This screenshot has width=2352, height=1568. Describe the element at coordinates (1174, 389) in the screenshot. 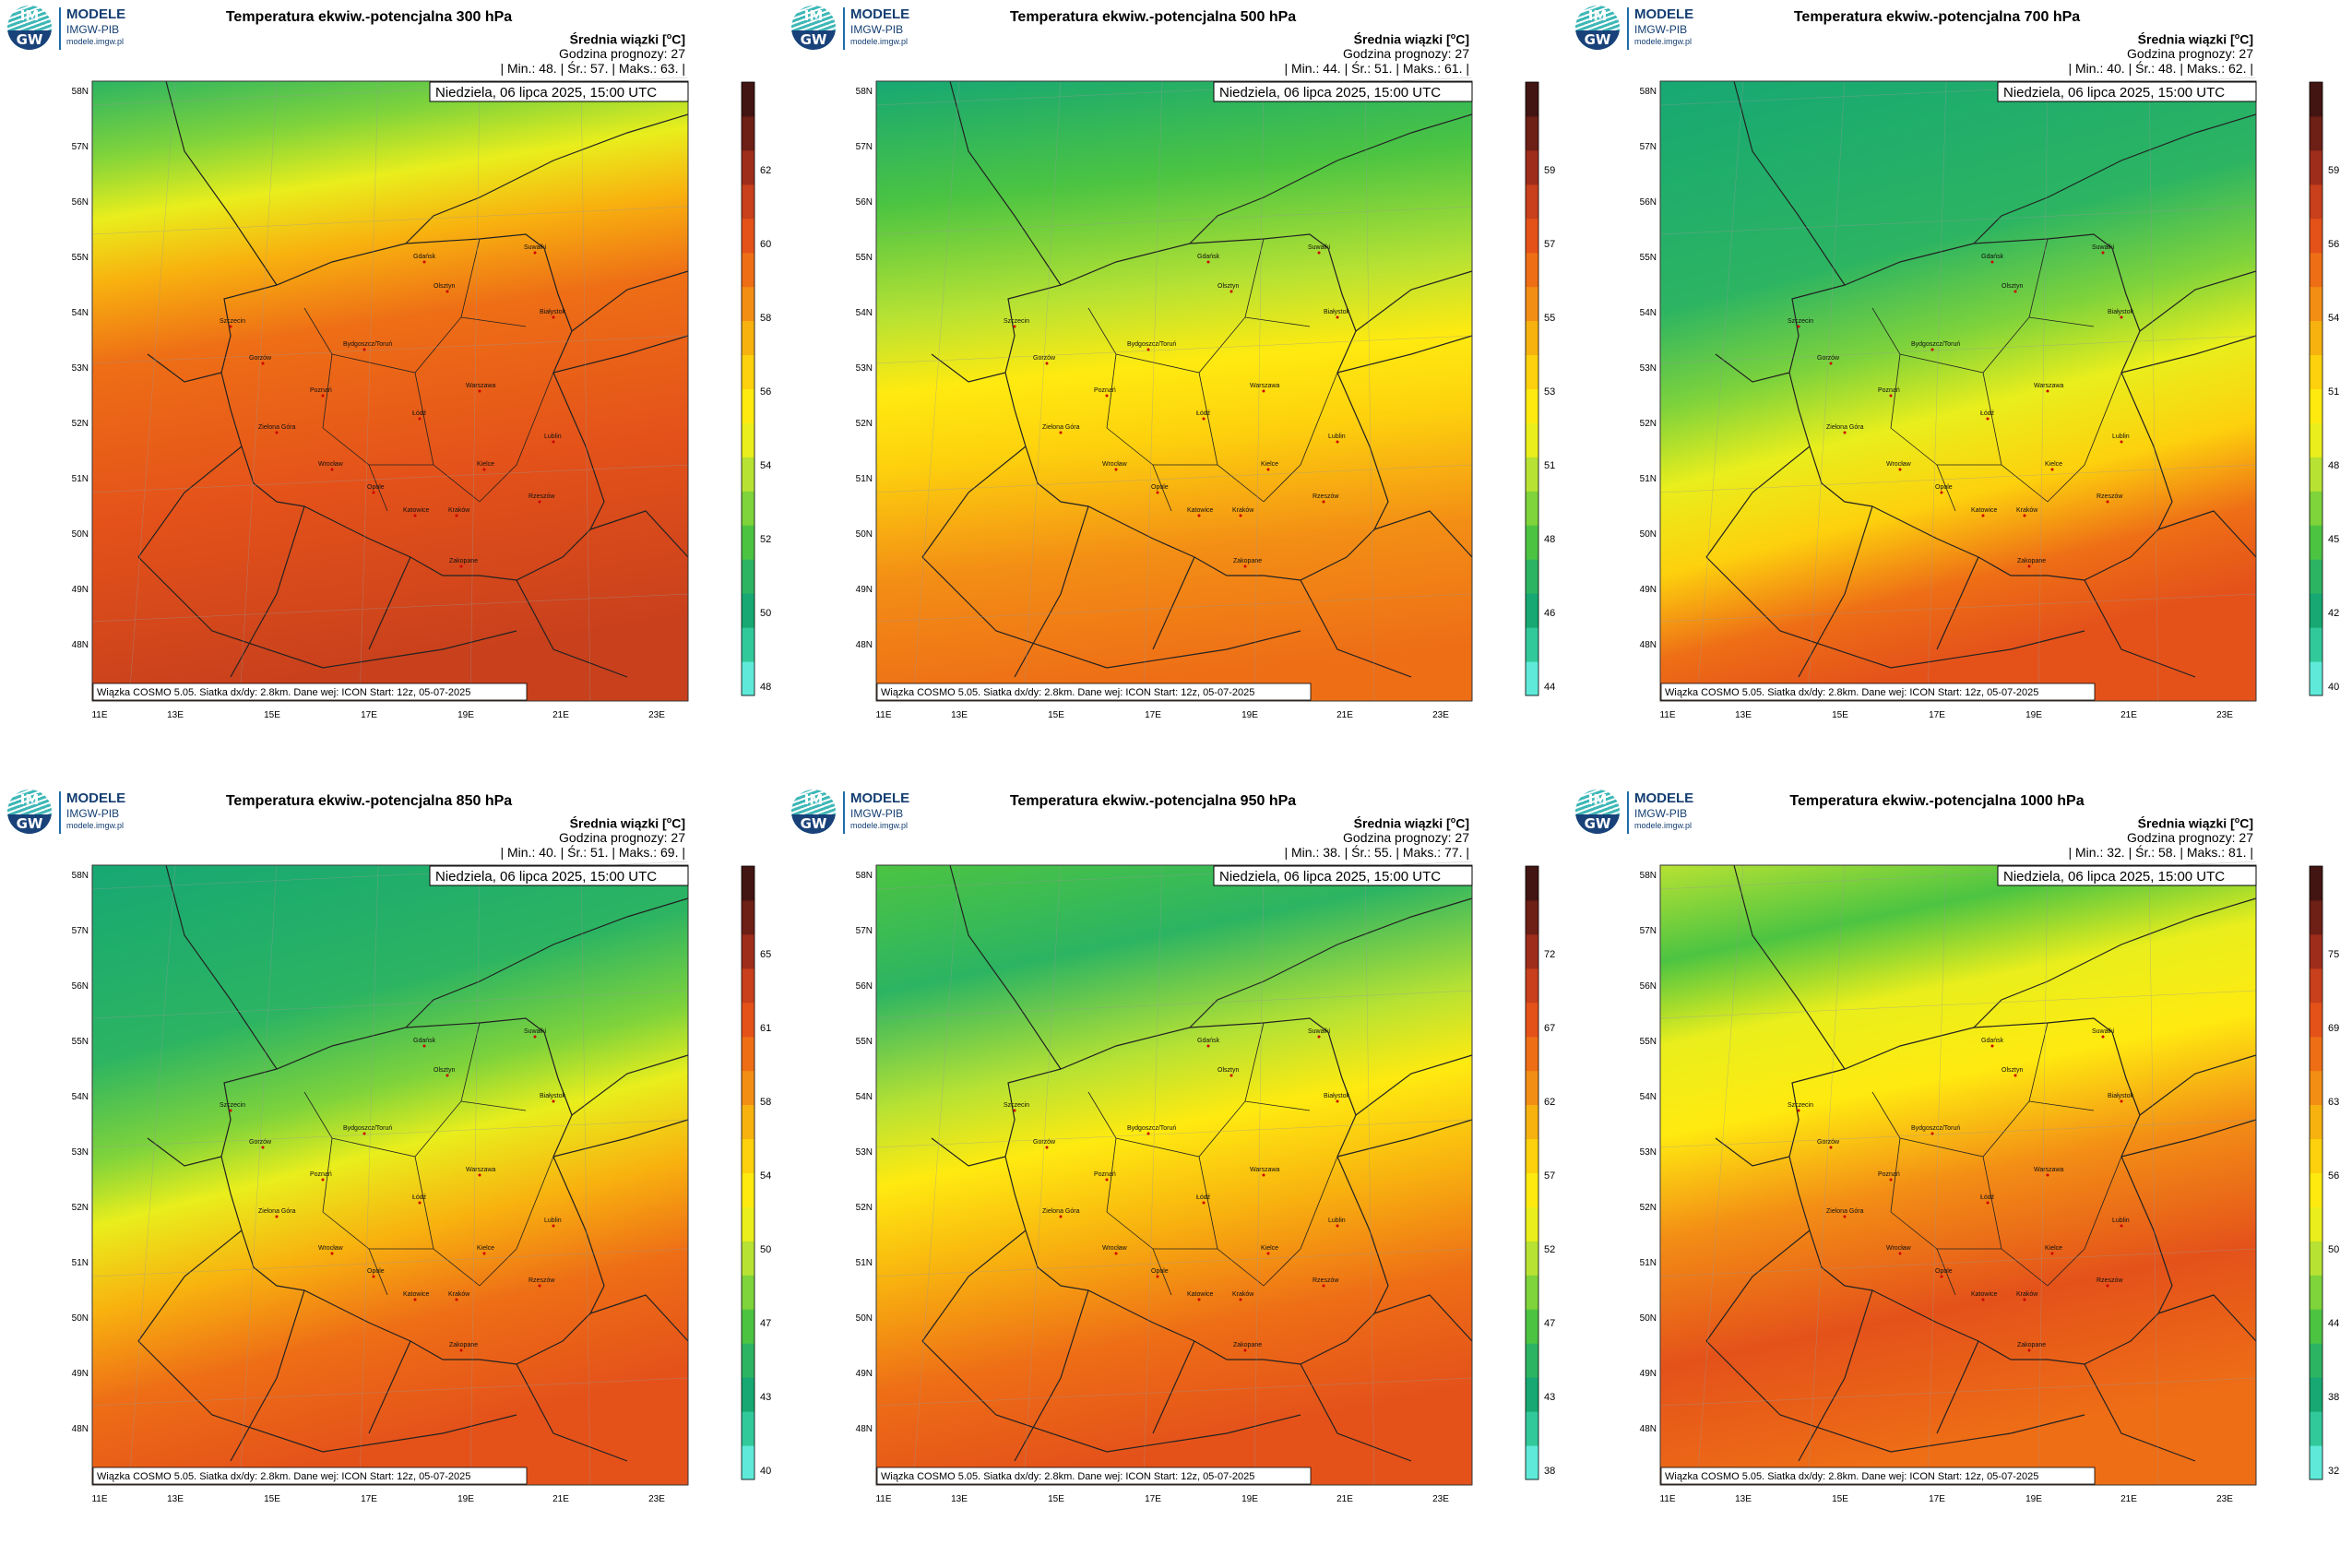

I see `graticule` at that location.